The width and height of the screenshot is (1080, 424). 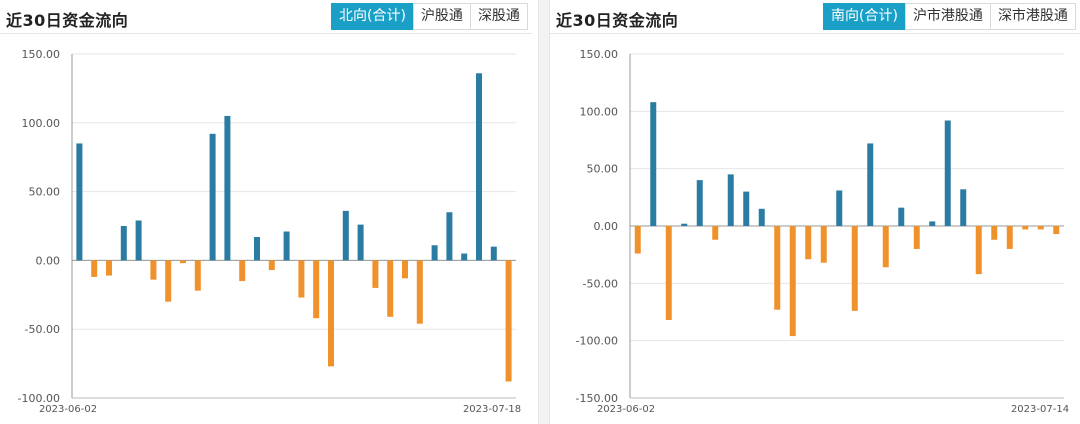 I want to click on tab-shanghai-connect: 沪股通, so click(x=441, y=16).